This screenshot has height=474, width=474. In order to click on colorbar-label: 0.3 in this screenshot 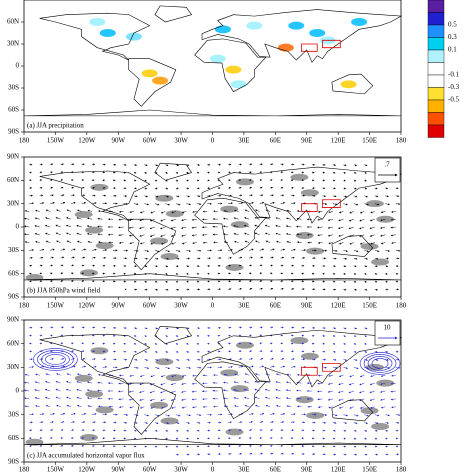, I will do `click(452, 37)`.